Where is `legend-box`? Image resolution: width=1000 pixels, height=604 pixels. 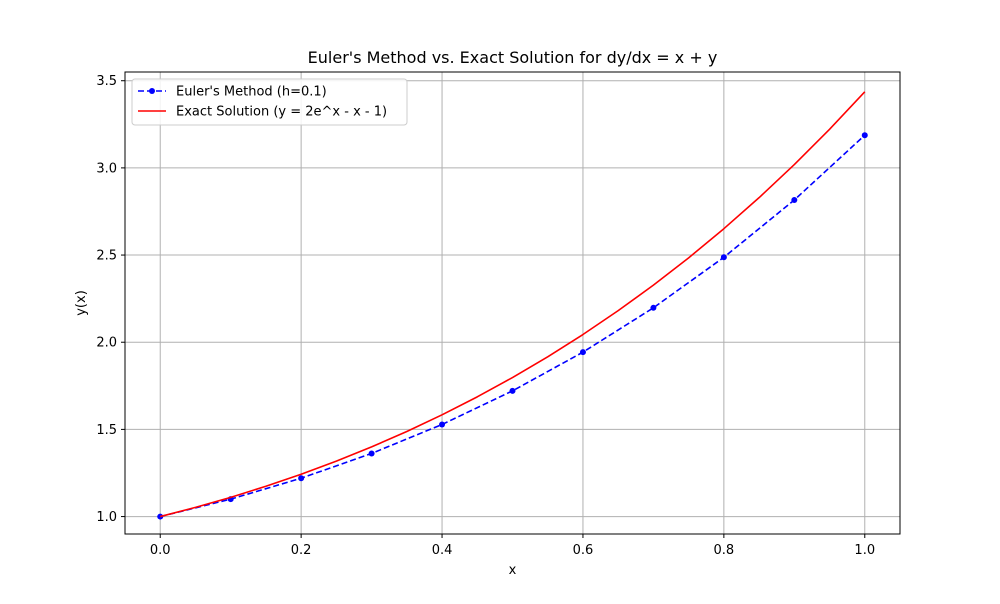 legend-box is located at coordinates (269, 102).